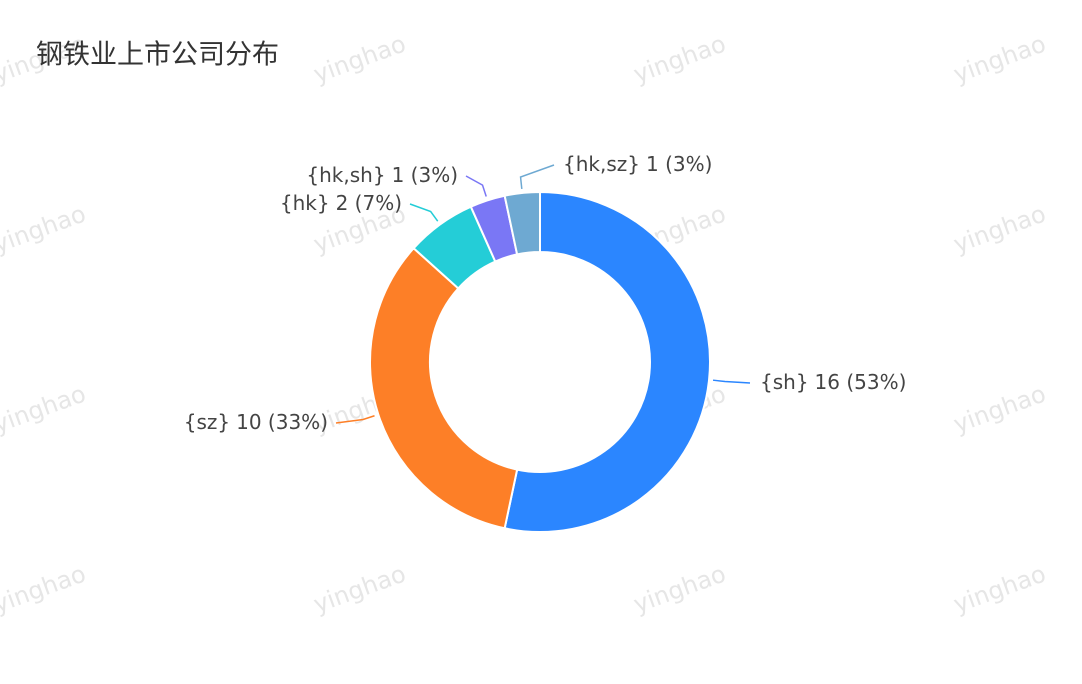 The image size is (1082, 684). Describe the element at coordinates (305, 203) in the screenshot. I see `category: {hk}` at that location.